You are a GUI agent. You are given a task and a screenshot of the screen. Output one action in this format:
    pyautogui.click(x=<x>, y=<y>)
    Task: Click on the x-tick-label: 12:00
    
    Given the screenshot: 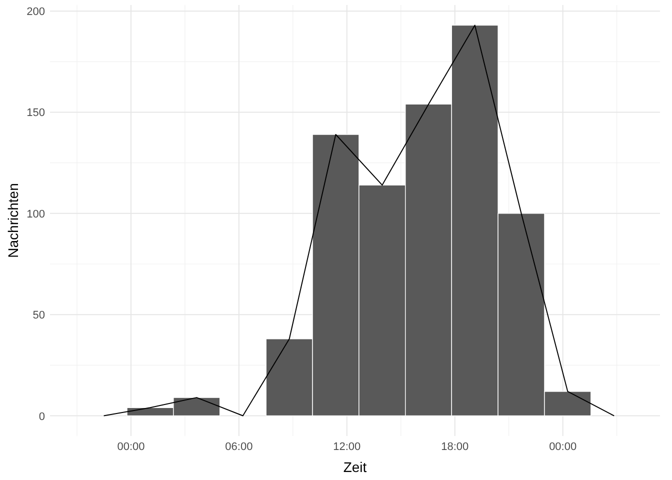 What is the action you would take?
    pyautogui.click(x=347, y=447)
    